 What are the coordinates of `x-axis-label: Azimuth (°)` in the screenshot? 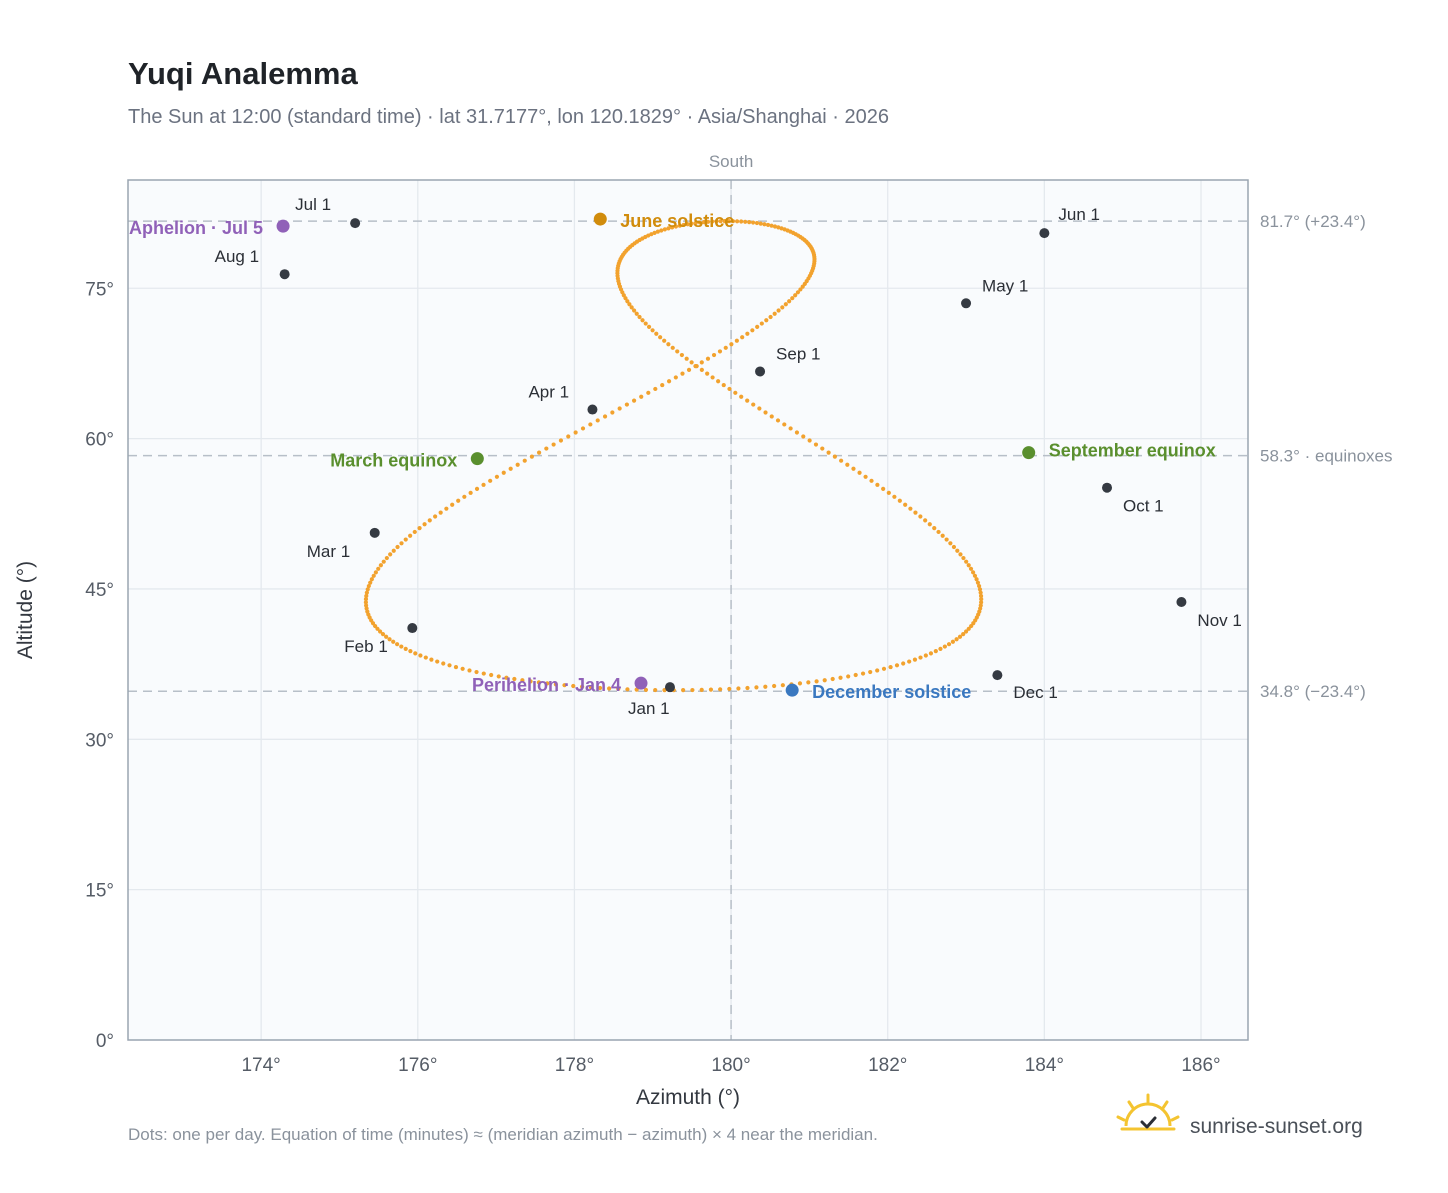 It's located at (688, 1097).